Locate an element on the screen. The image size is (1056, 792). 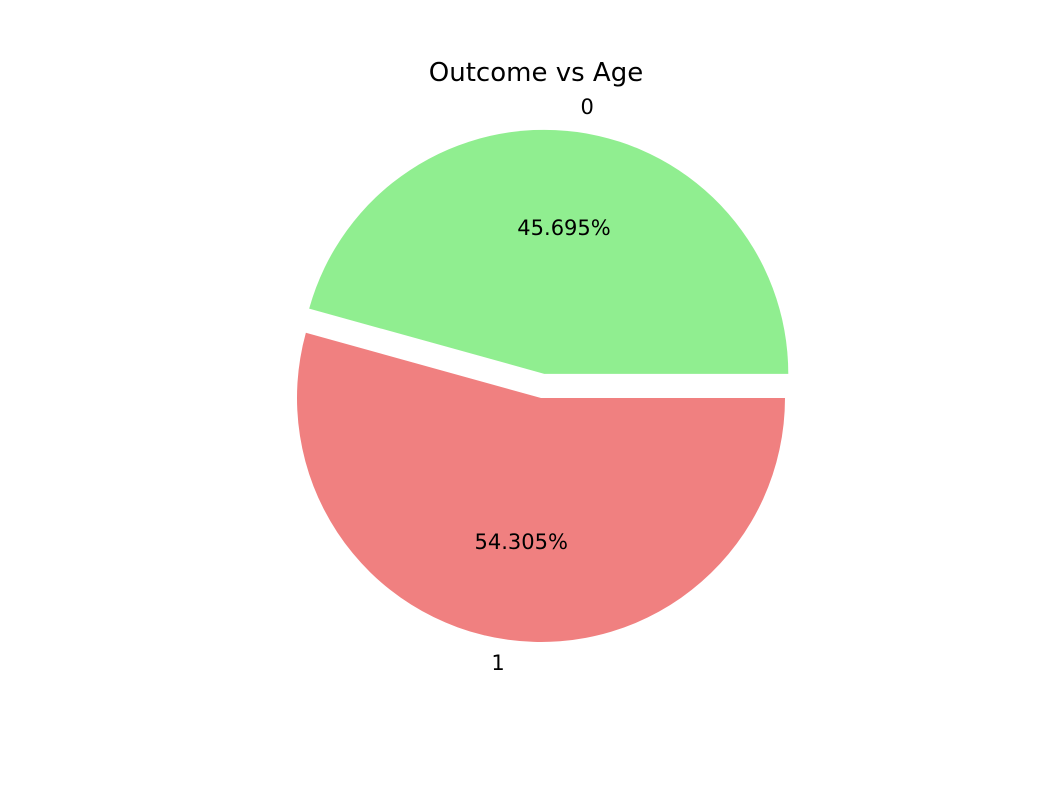
chart-title: Outcome vs Age is located at coordinates (536, 73).